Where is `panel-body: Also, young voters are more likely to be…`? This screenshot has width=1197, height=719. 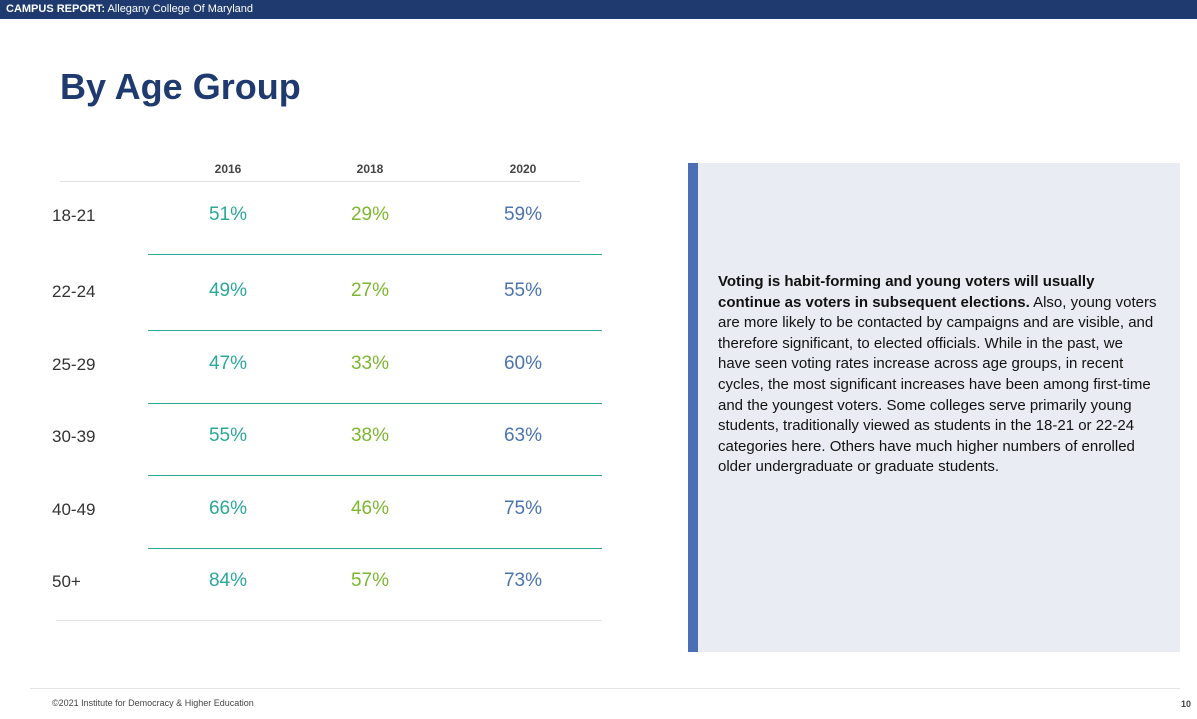 panel-body: Also, young voters are more likely to be… is located at coordinates (937, 384).